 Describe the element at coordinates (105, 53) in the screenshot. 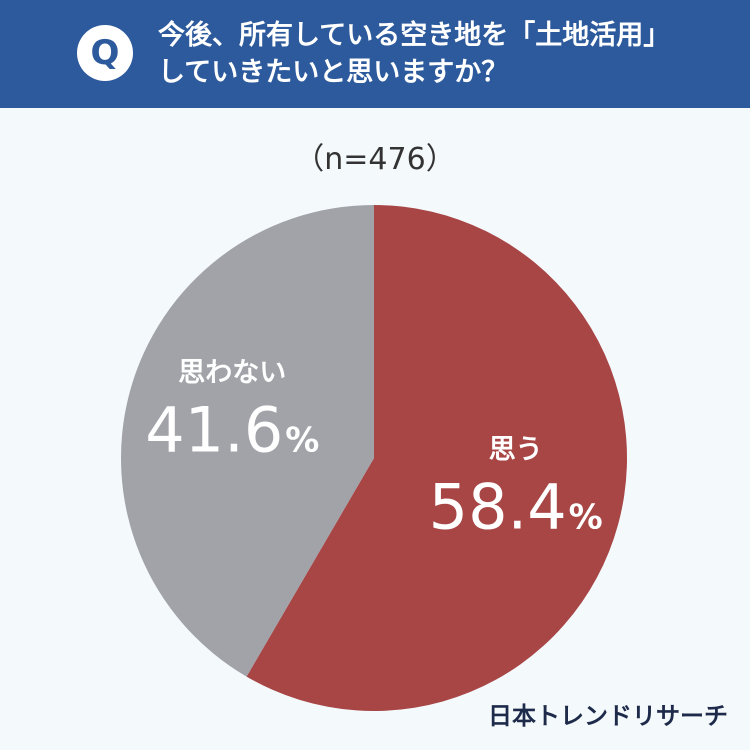

I see `question-badge: Q` at that location.